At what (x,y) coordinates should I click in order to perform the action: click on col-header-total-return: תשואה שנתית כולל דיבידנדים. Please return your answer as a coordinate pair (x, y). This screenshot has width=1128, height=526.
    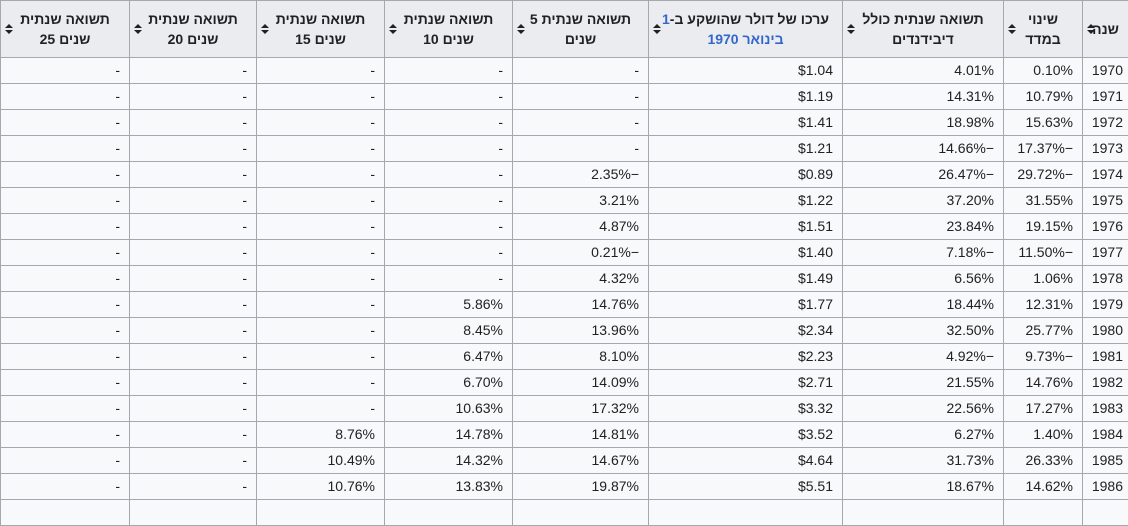
    Looking at the image, I should click on (923, 29).